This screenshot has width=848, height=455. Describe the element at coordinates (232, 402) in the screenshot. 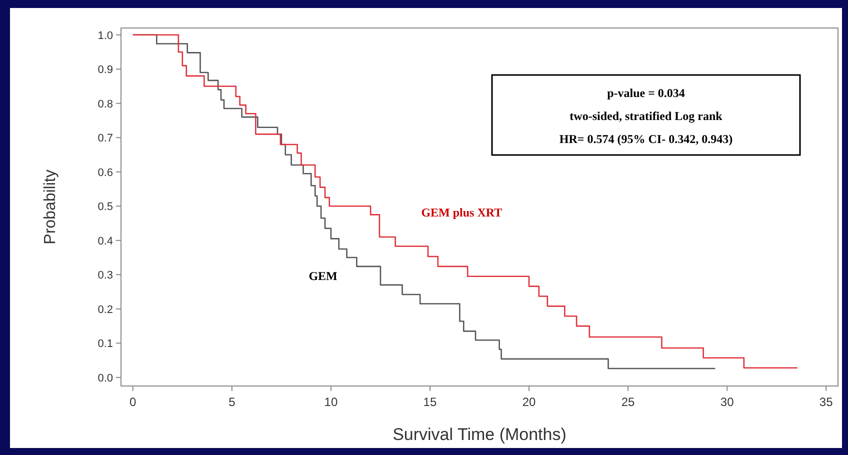

I see `x-tick-label: 5` at that location.